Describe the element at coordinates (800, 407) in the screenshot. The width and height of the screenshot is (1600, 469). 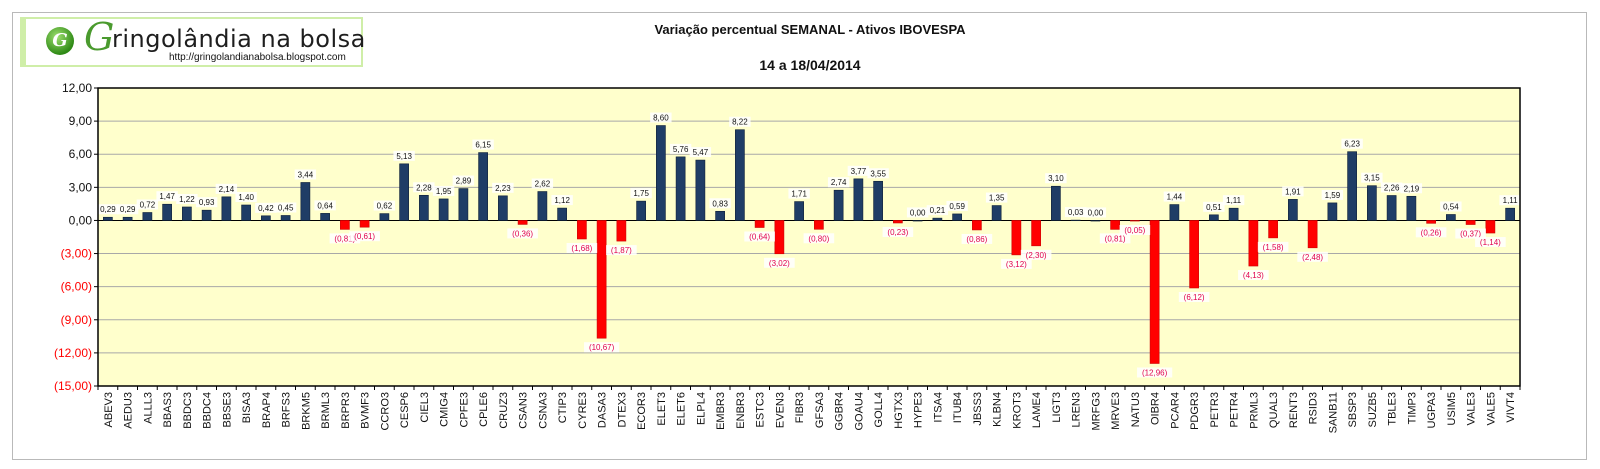
I see `x-tick-label: FIBR3` at that location.